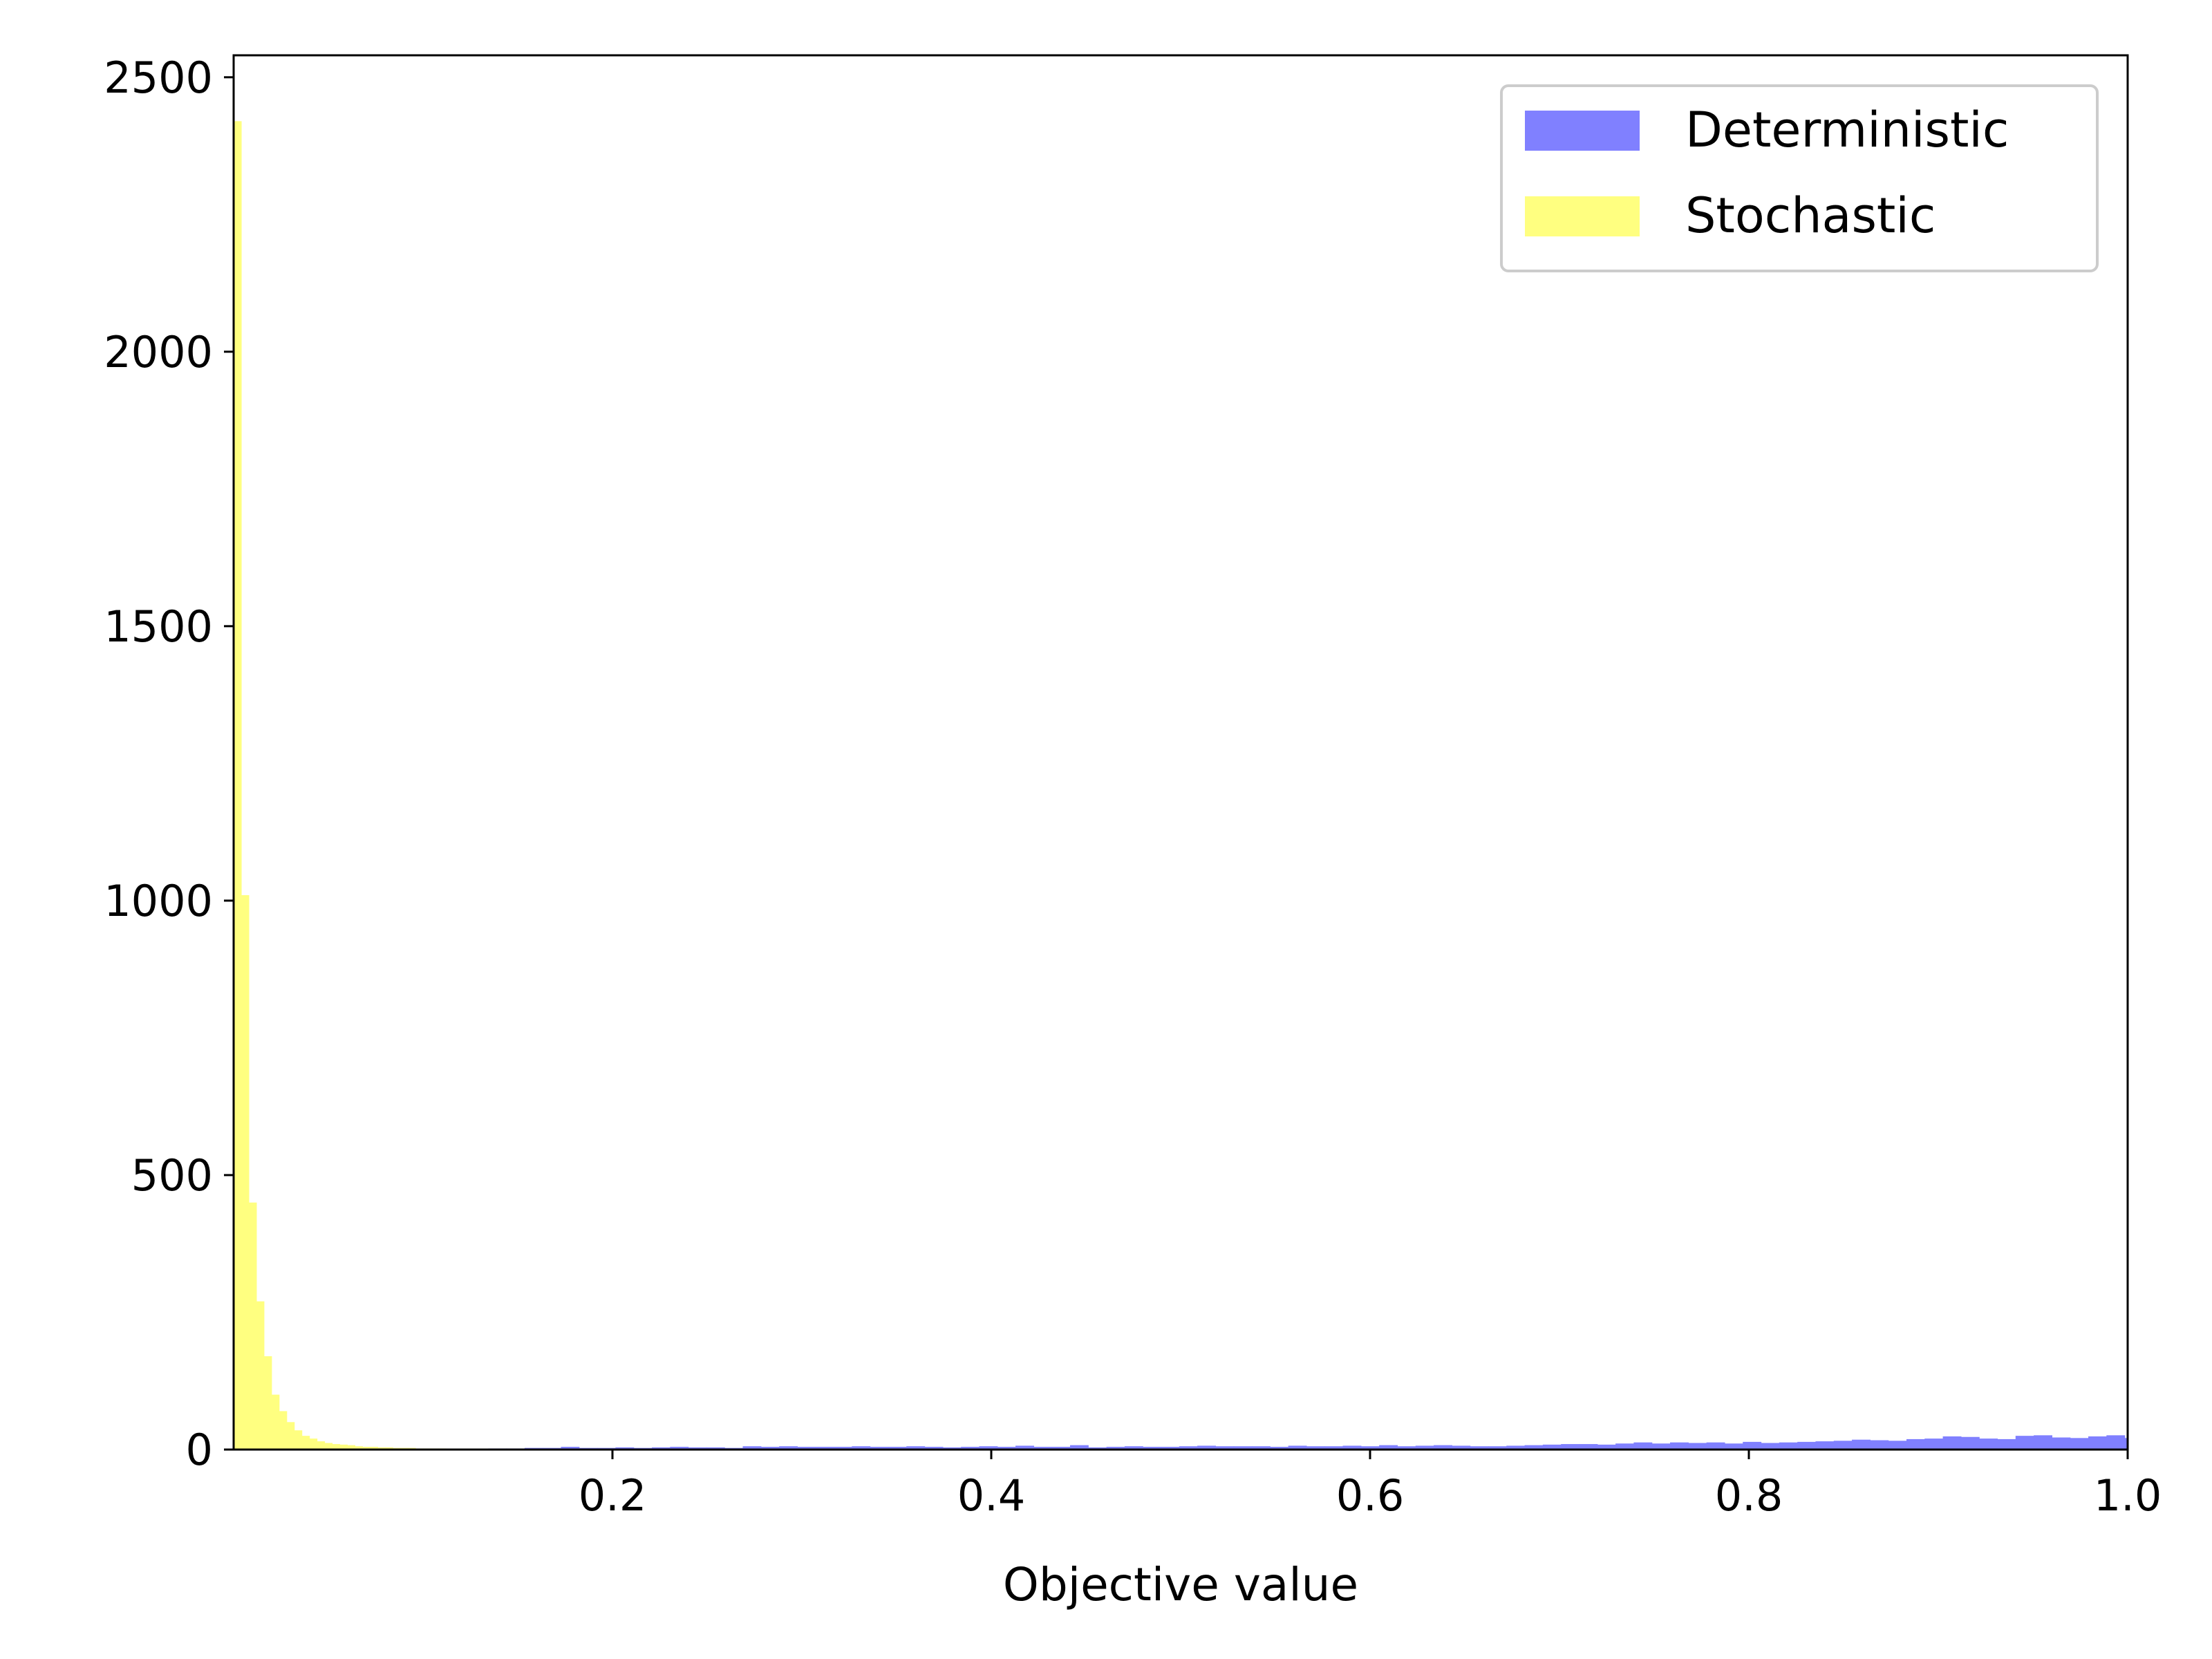  I want to click on x-axis-label: Objective value, so click(1180, 1584).